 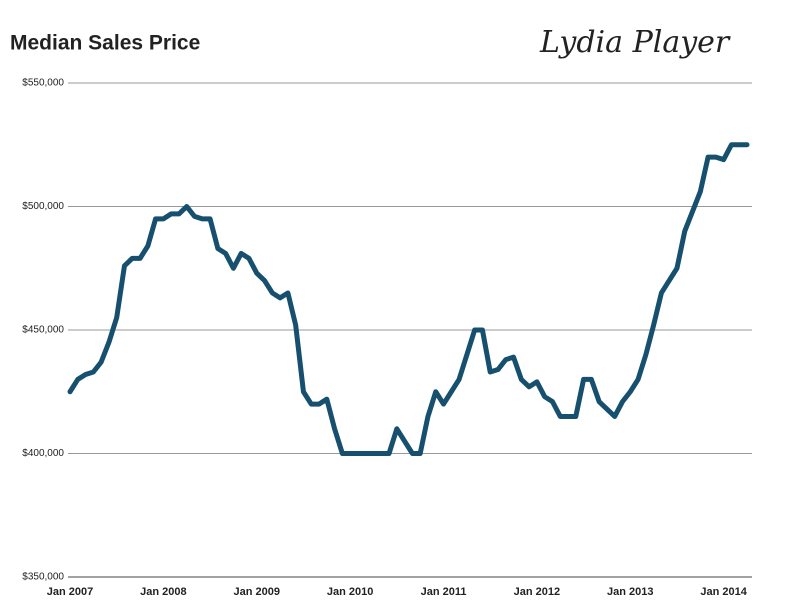 What do you see at coordinates (43, 577) in the screenshot?
I see `y-tick-label: $350,000` at bounding box center [43, 577].